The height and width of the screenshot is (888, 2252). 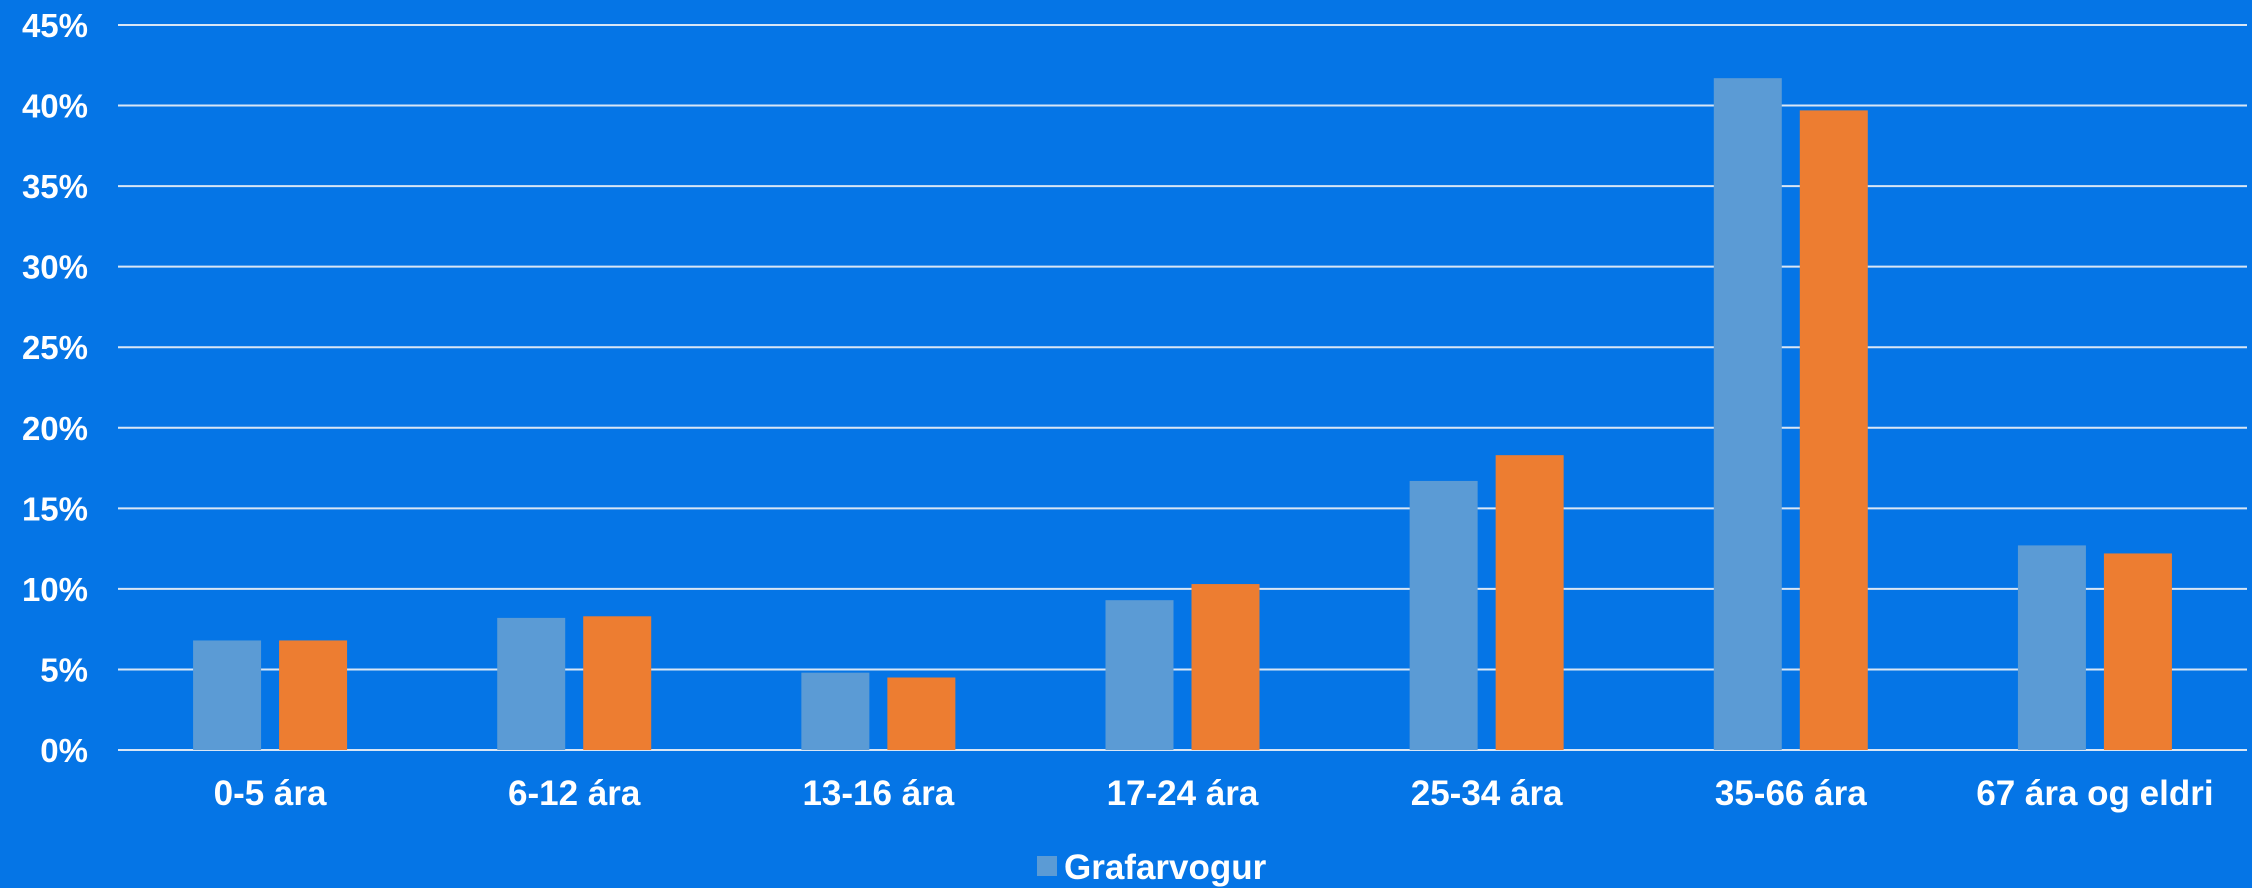 What do you see at coordinates (55, 25) in the screenshot?
I see `y-tick-label: 45%` at bounding box center [55, 25].